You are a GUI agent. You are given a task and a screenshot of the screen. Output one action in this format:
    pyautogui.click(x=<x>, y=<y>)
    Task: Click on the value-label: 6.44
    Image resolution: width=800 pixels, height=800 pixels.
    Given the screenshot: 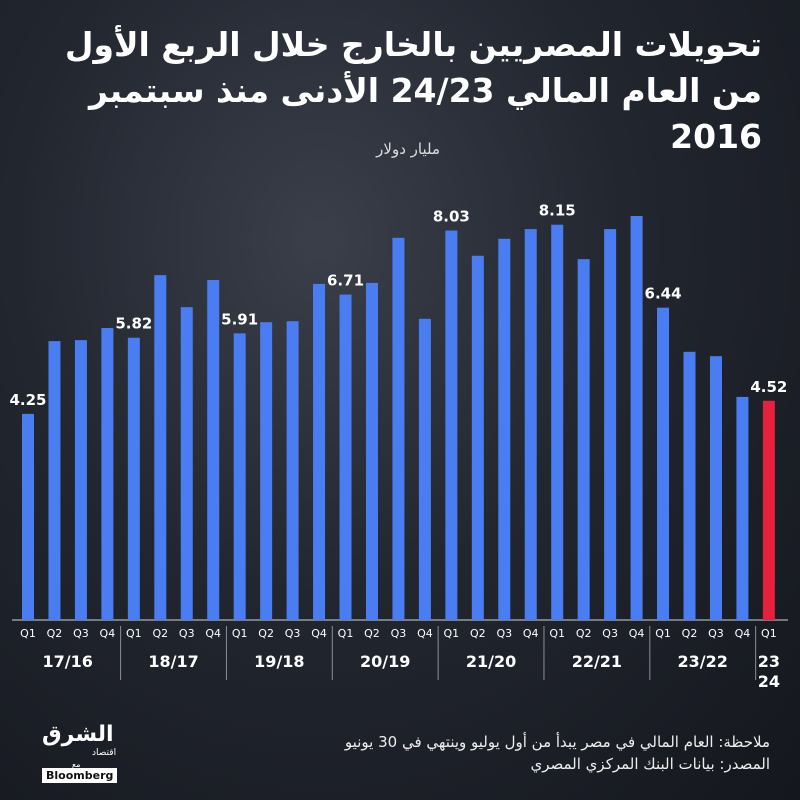 What is the action you would take?
    pyautogui.click(x=663, y=294)
    